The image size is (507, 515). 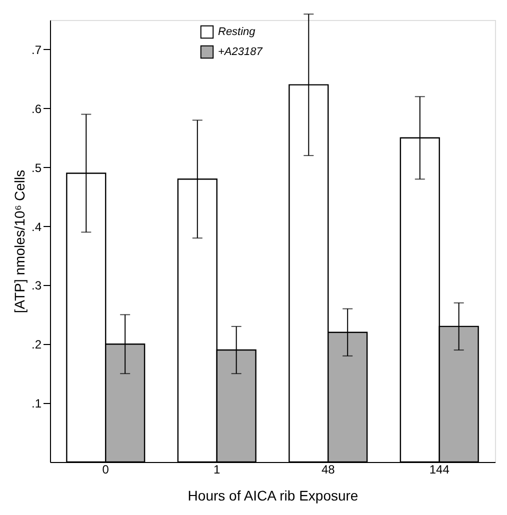 I want to click on y-tick-label: .1, so click(x=36, y=403).